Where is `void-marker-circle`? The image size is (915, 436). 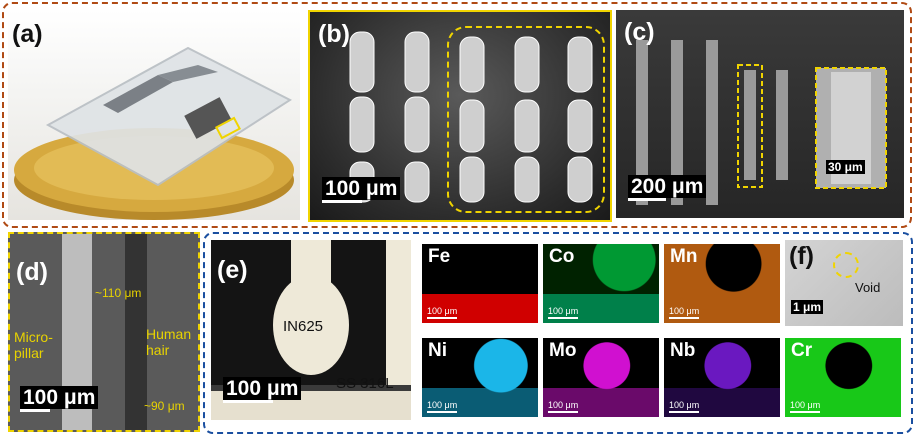 void-marker-circle is located at coordinates (846, 265).